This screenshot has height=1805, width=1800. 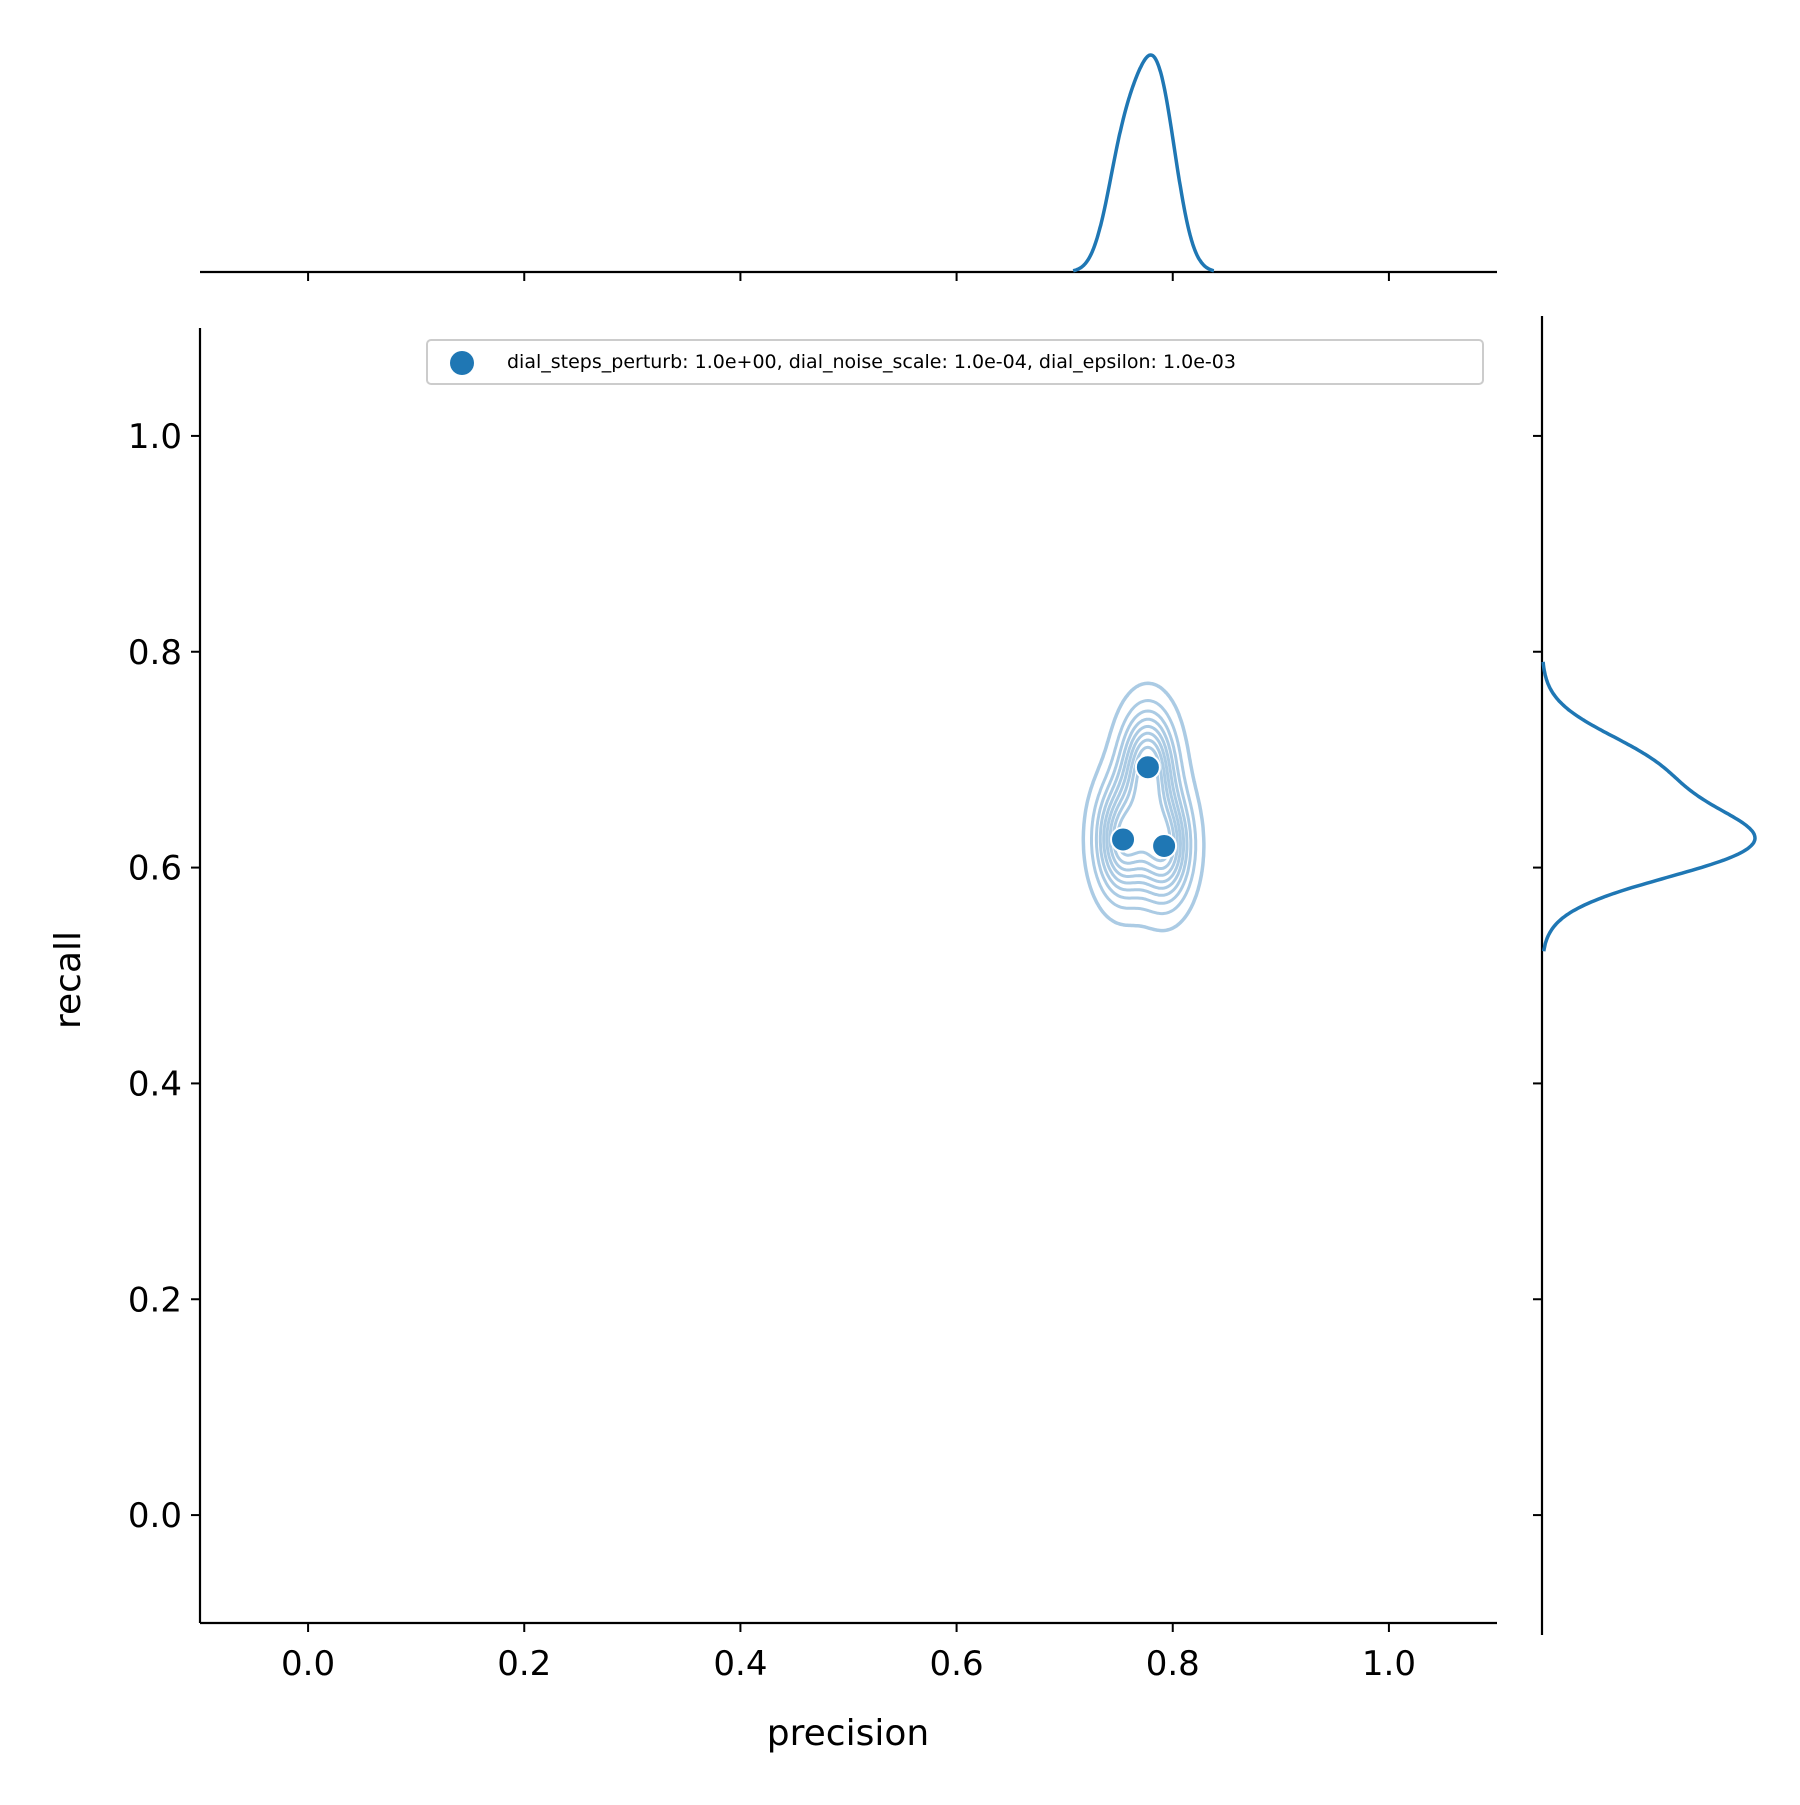 I want to click on y-tick-label-3: 0.6, so click(x=155, y=869).